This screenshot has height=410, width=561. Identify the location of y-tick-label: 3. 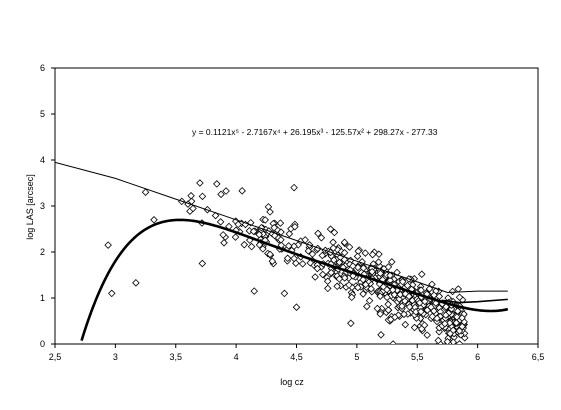
(42, 206).